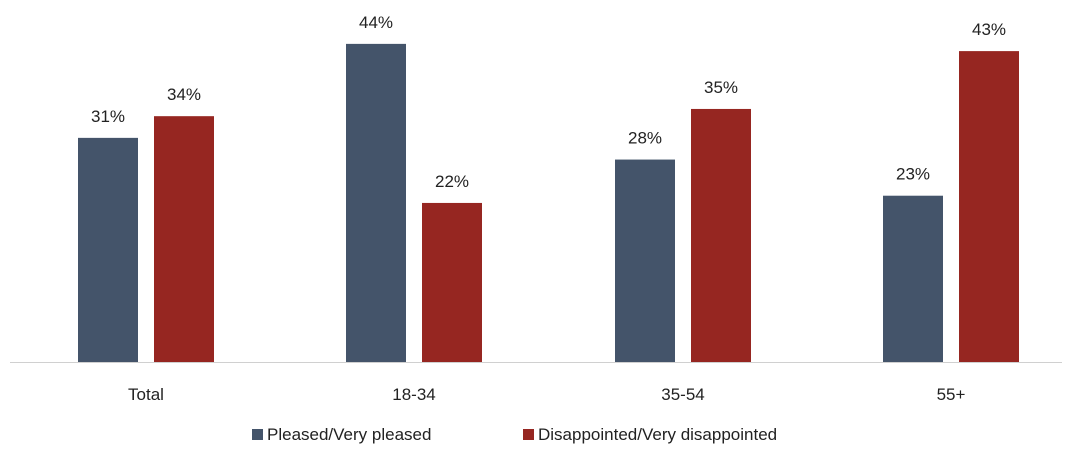  What do you see at coordinates (645, 138) in the screenshot?
I see `data-label-pleased-2: 28%` at bounding box center [645, 138].